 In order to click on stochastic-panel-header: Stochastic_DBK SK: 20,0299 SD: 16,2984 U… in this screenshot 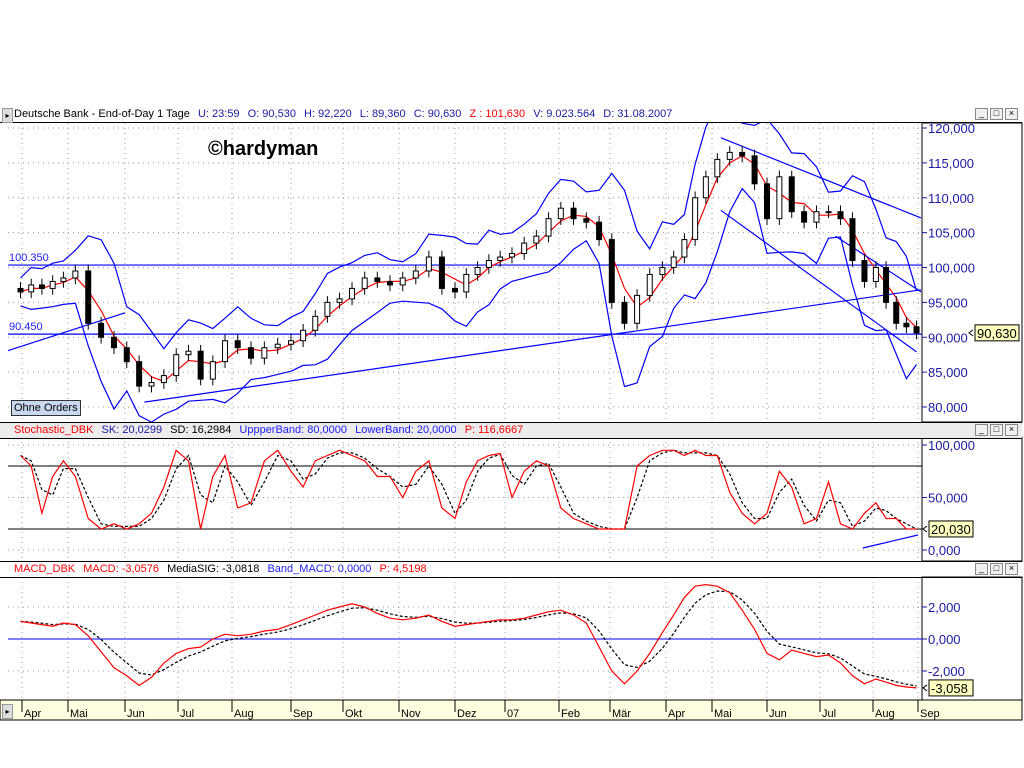, I will do `click(511, 430)`.